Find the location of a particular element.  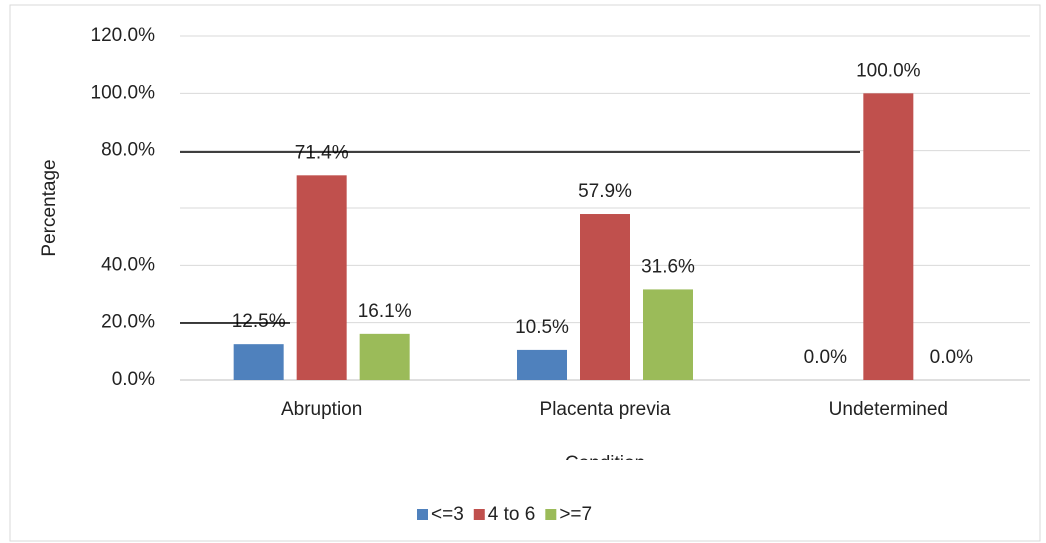

y-tick-label: 20.0% is located at coordinates (128, 322).